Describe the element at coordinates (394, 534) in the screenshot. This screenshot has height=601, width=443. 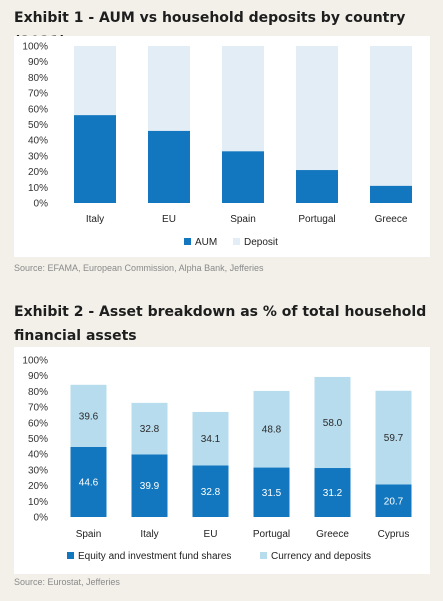
I see `exhibit-2-category-label: Cyprus` at that location.